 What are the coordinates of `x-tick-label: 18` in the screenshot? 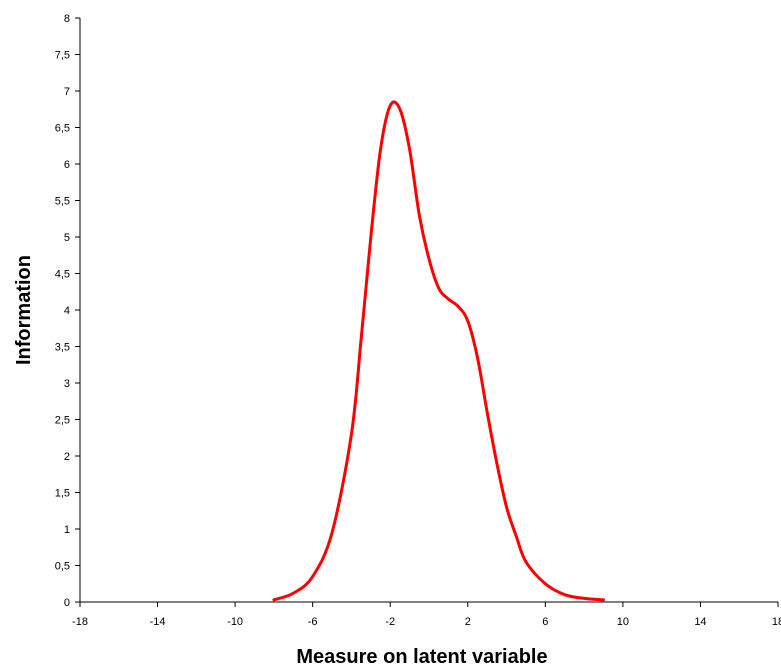 It's located at (776, 622).